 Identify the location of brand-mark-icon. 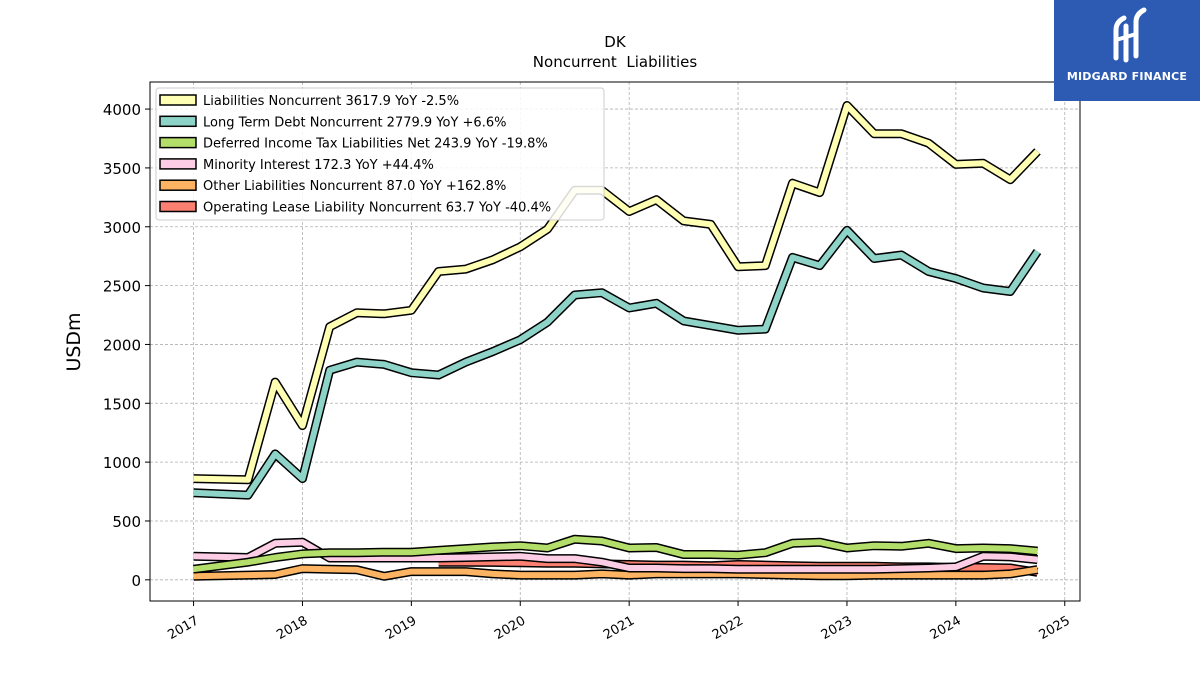
(1130, 35).